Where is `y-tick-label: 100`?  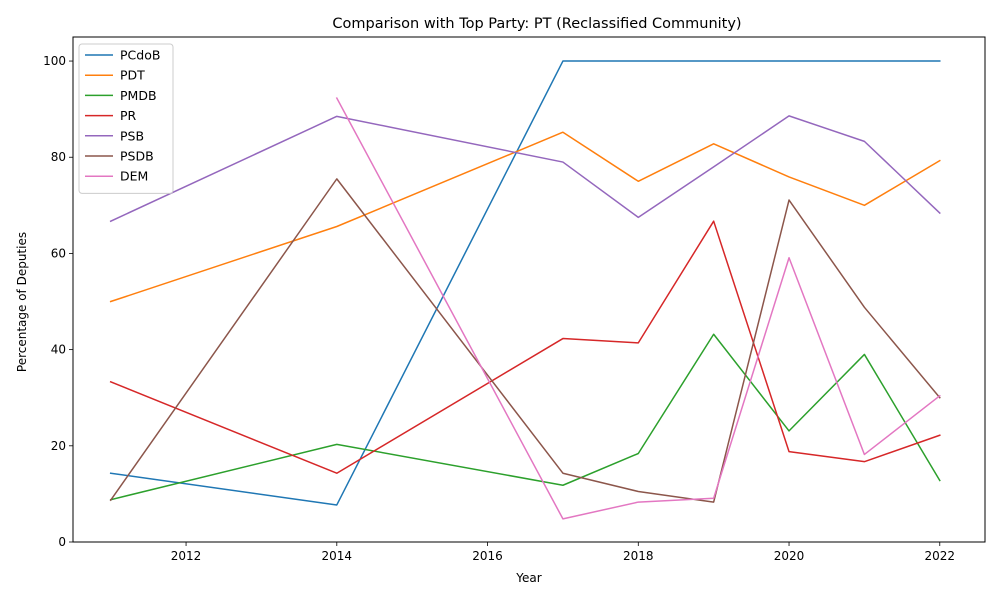
y-tick-label: 100 is located at coordinates (54, 61).